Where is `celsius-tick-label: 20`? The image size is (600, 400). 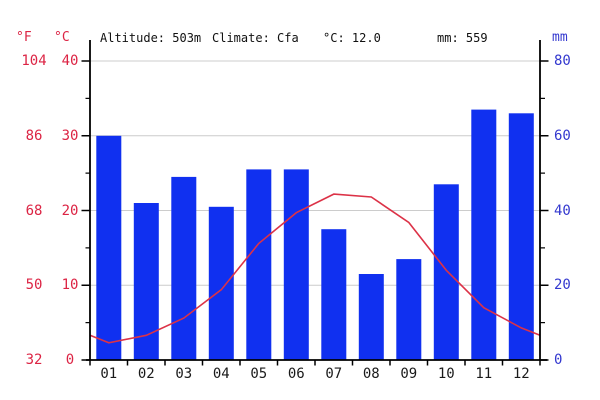
celsius-tick-label: 20 is located at coordinates (70, 210).